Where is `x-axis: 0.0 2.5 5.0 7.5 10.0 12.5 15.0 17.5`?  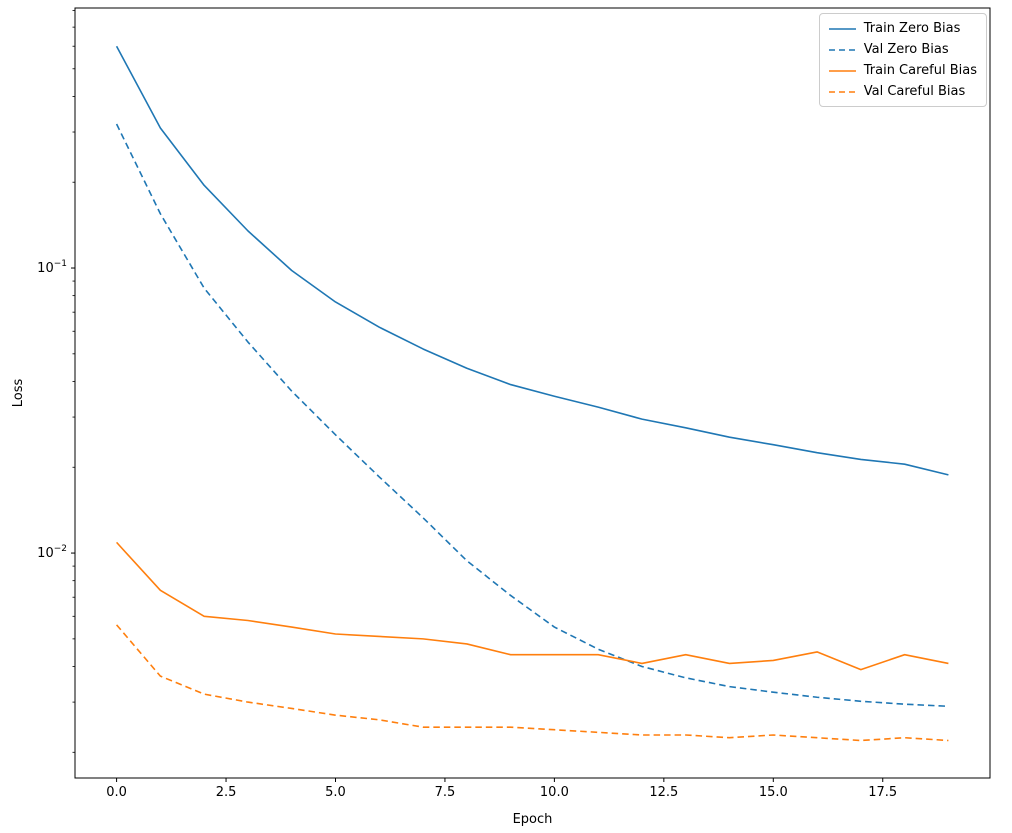 x-axis: 0.0 2.5 5.0 7.5 10.0 12.5 15.0 17.5 is located at coordinates (501, 789).